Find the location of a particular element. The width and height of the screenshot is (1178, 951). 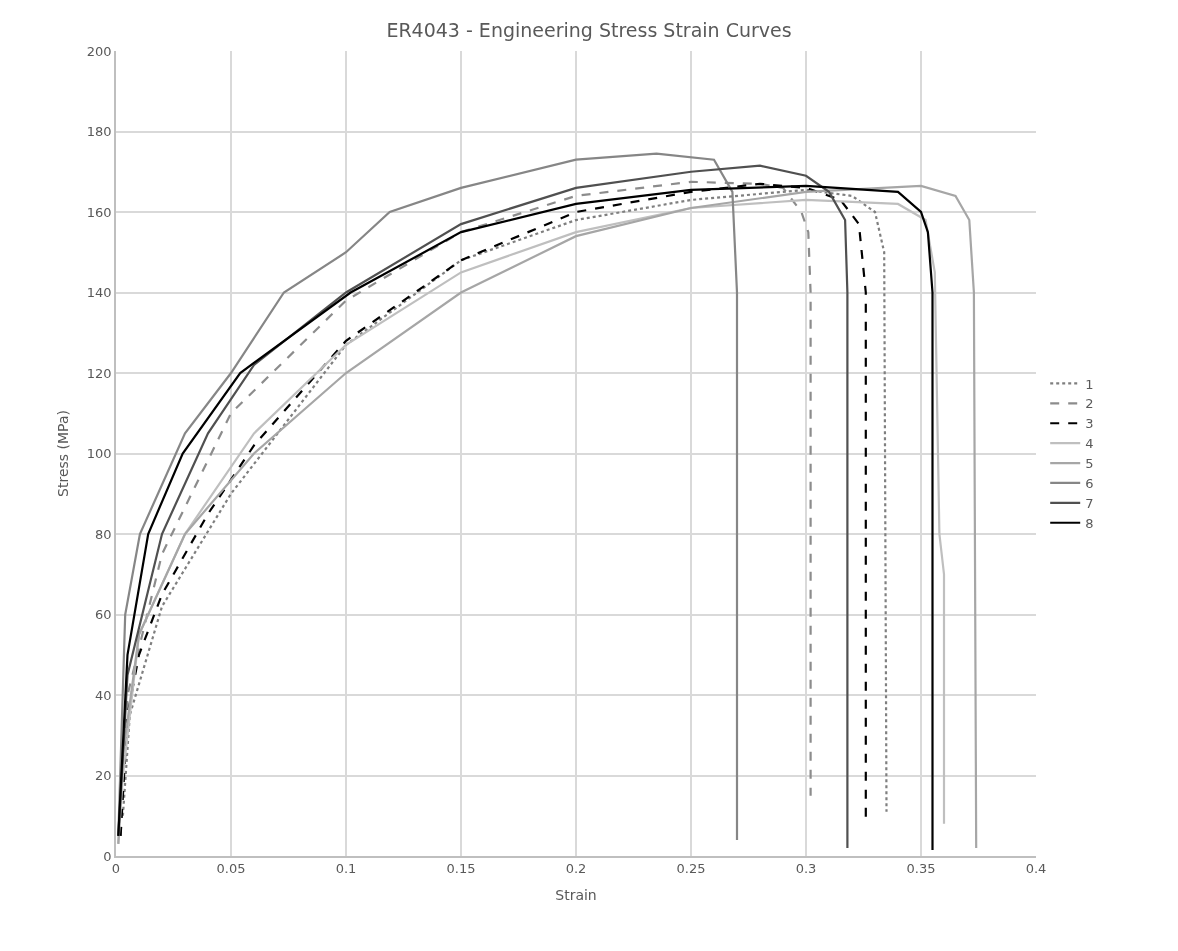

x-tick-label: 0.4 is located at coordinates (1036, 869).